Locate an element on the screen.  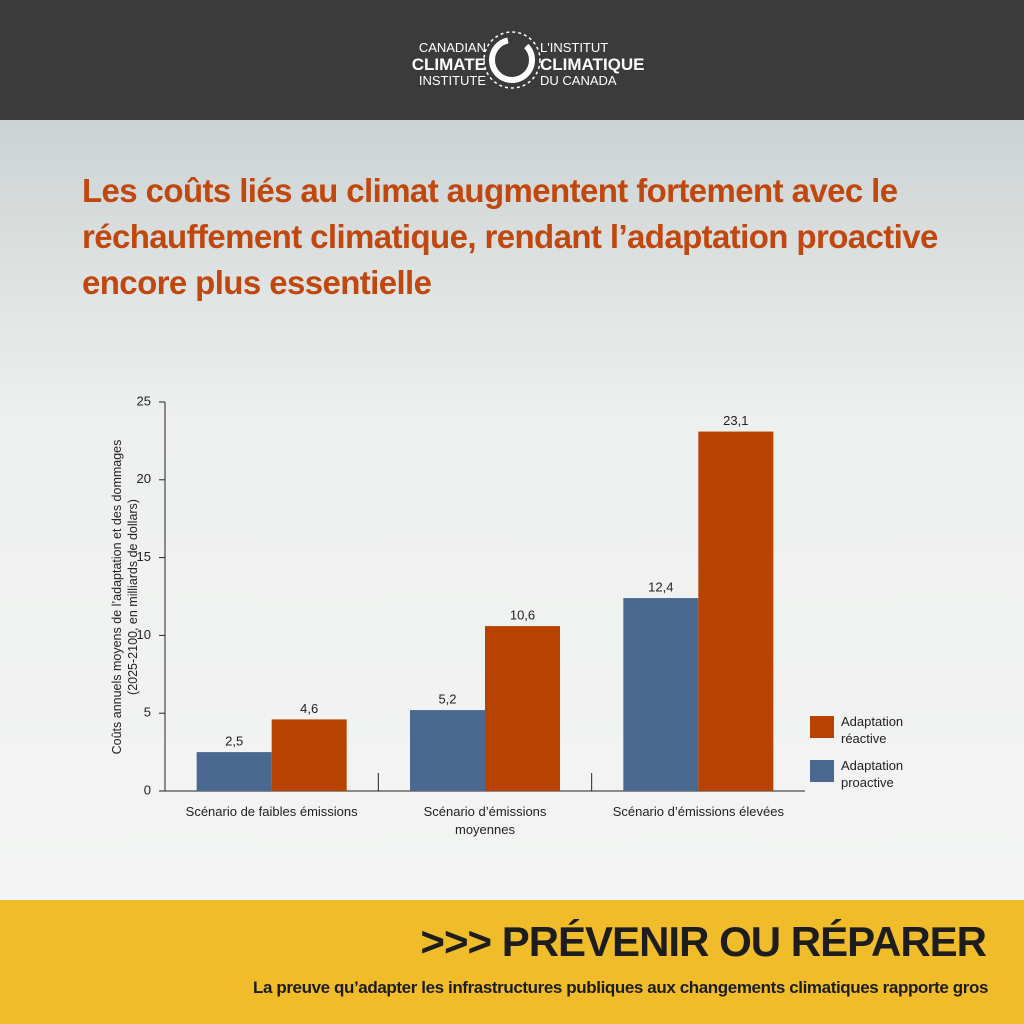
y-tick-label: 15 is located at coordinates (144, 556).